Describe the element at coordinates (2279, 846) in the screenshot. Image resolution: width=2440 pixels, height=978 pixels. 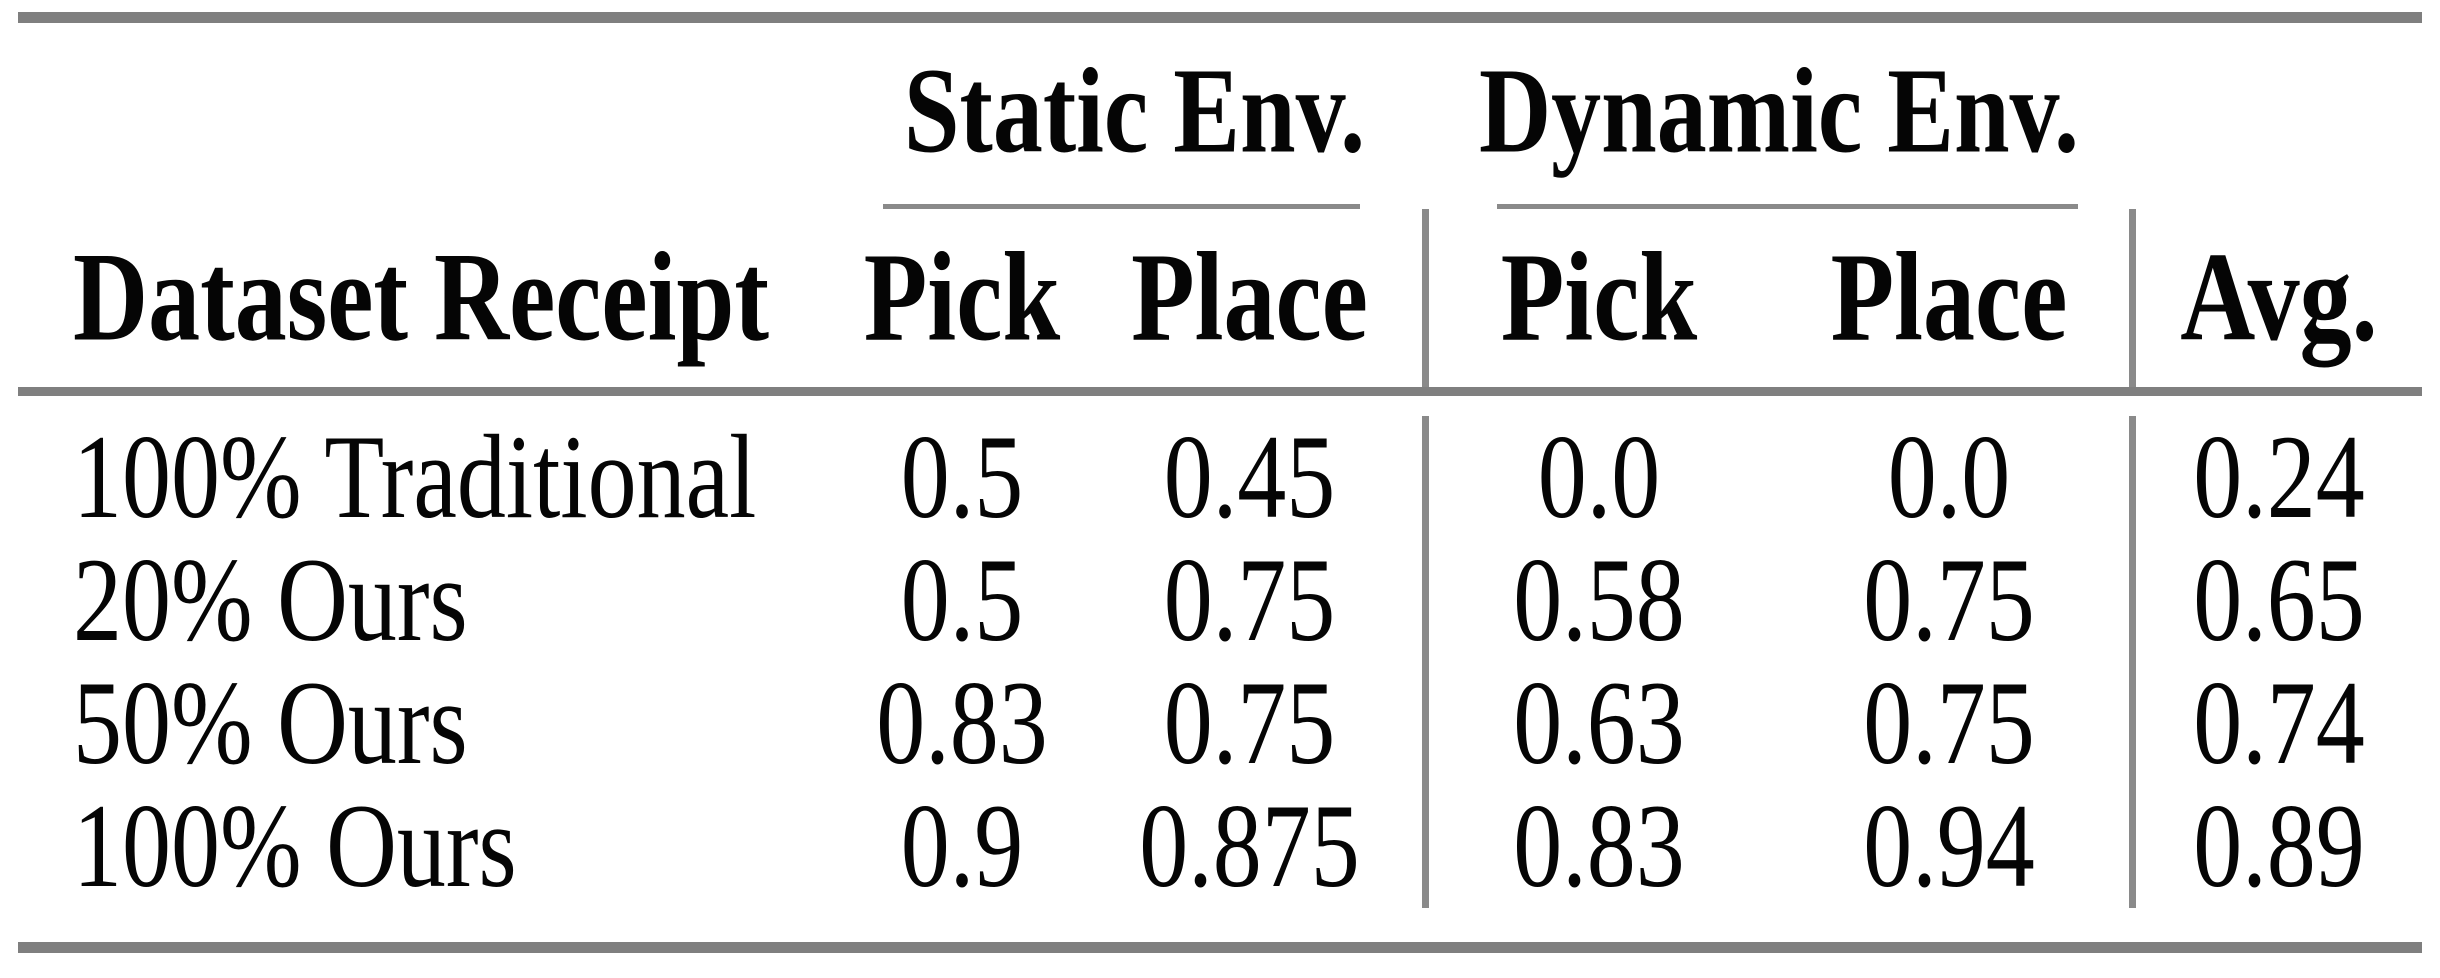
I see `table-cell: 0.89` at that location.